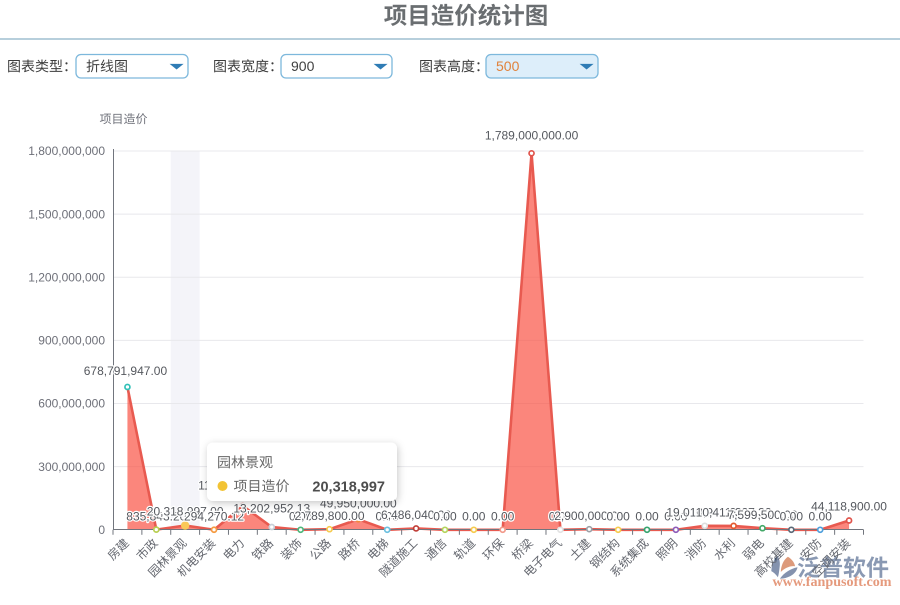 The height and width of the screenshot is (605, 900). I want to click on svg-text: 600,000,000, so click(71, 404).